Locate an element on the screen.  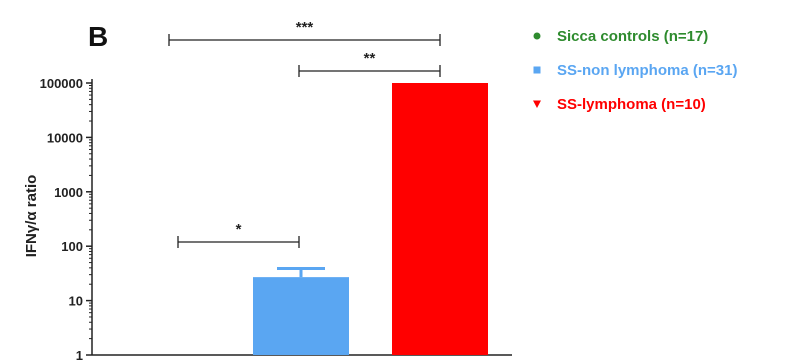
y-tick-label: 1000 is located at coordinates (68, 192).